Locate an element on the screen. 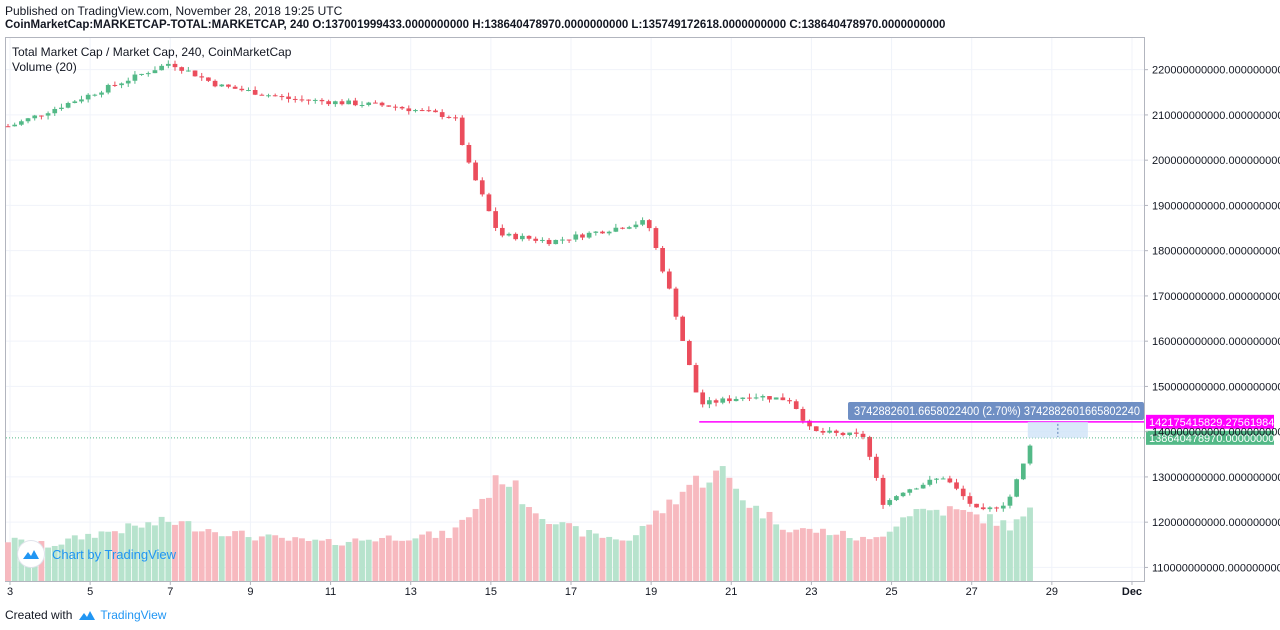 Image resolution: width=1280 pixels, height=630 pixels. y-tick-label: 220000000000.0000000000 is located at coordinates (1216, 71).